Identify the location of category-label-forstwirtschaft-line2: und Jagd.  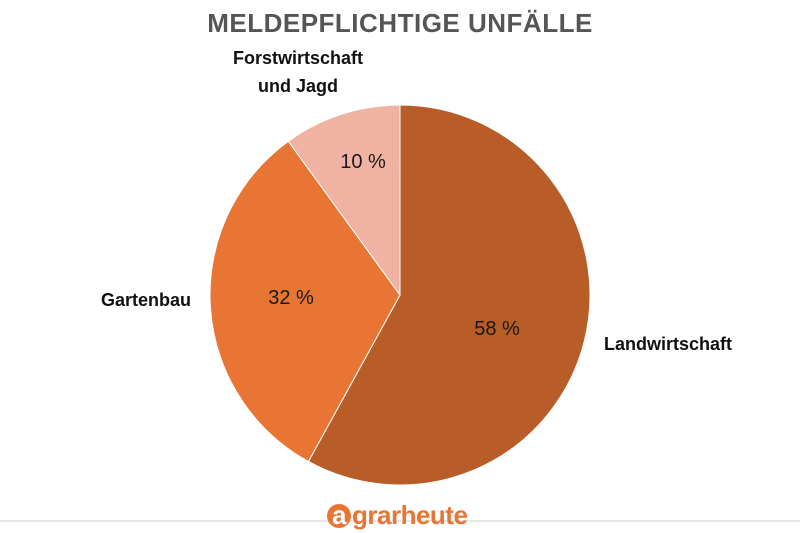
(298, 86).